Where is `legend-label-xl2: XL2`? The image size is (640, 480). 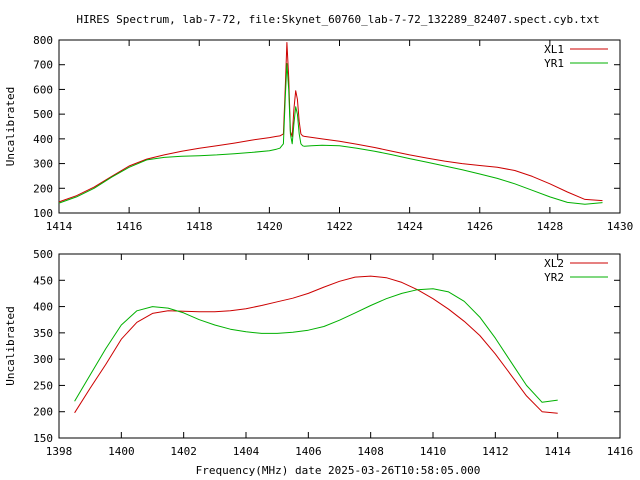
legend-label-xl2: XL2 is located at coordinates (554, 263).